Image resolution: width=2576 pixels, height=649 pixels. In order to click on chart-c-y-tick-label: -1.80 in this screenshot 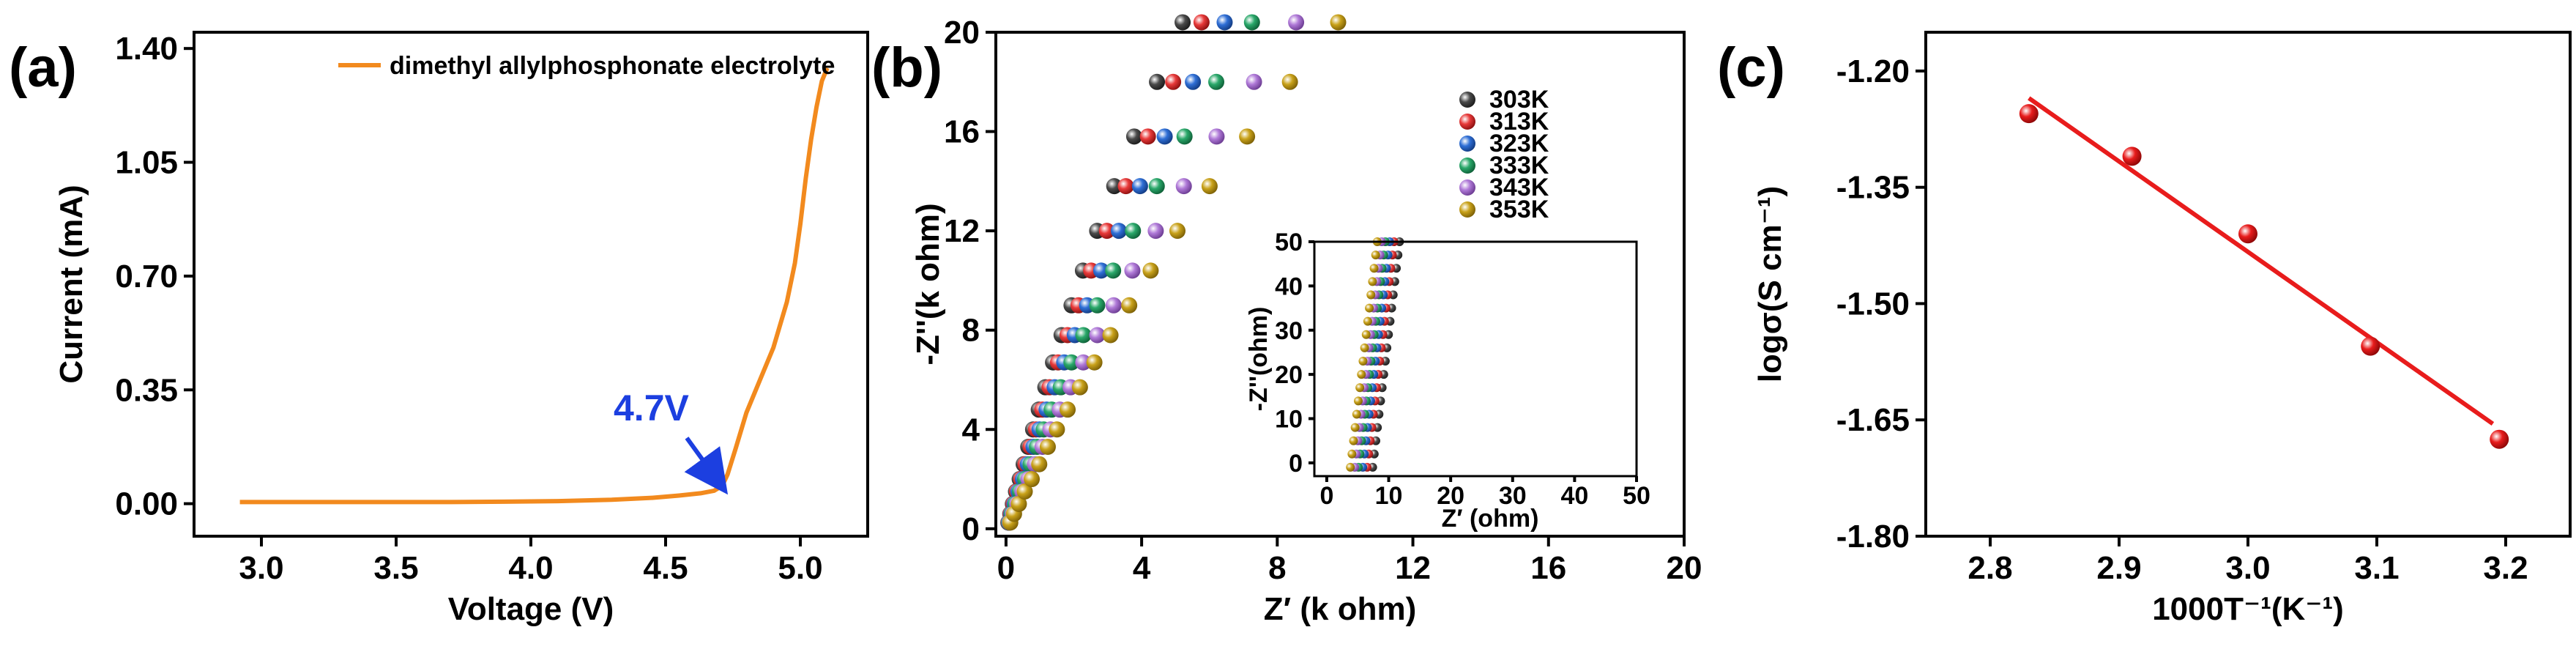, I will do `click(1873, 537)`.